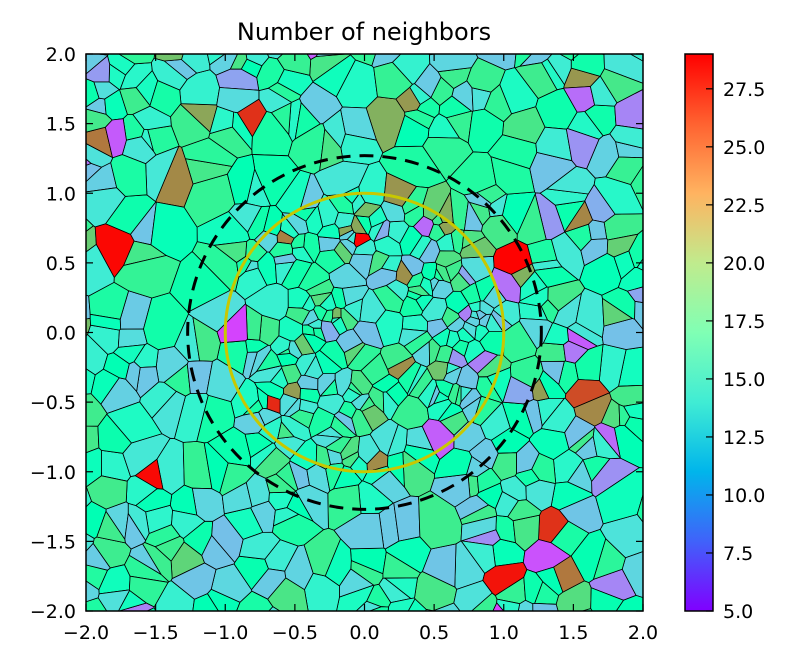  I want to click on colorbar, so click(699, 332).